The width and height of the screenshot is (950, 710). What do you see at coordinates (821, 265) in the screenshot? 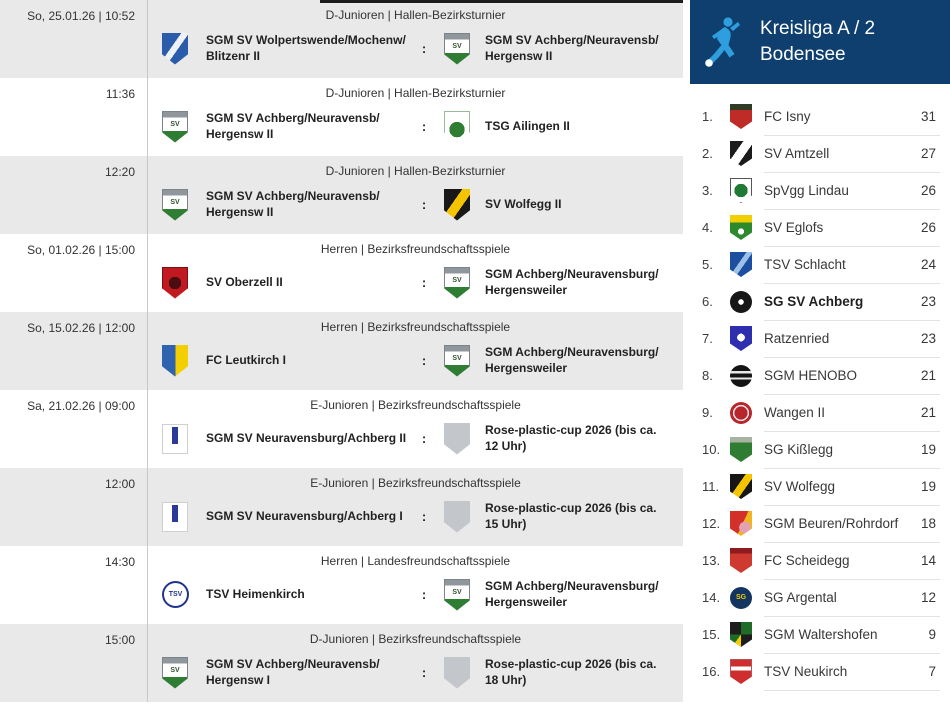
I see `standings-row: 5. TSV Schlacht 24` at bounding box center [821, 265].